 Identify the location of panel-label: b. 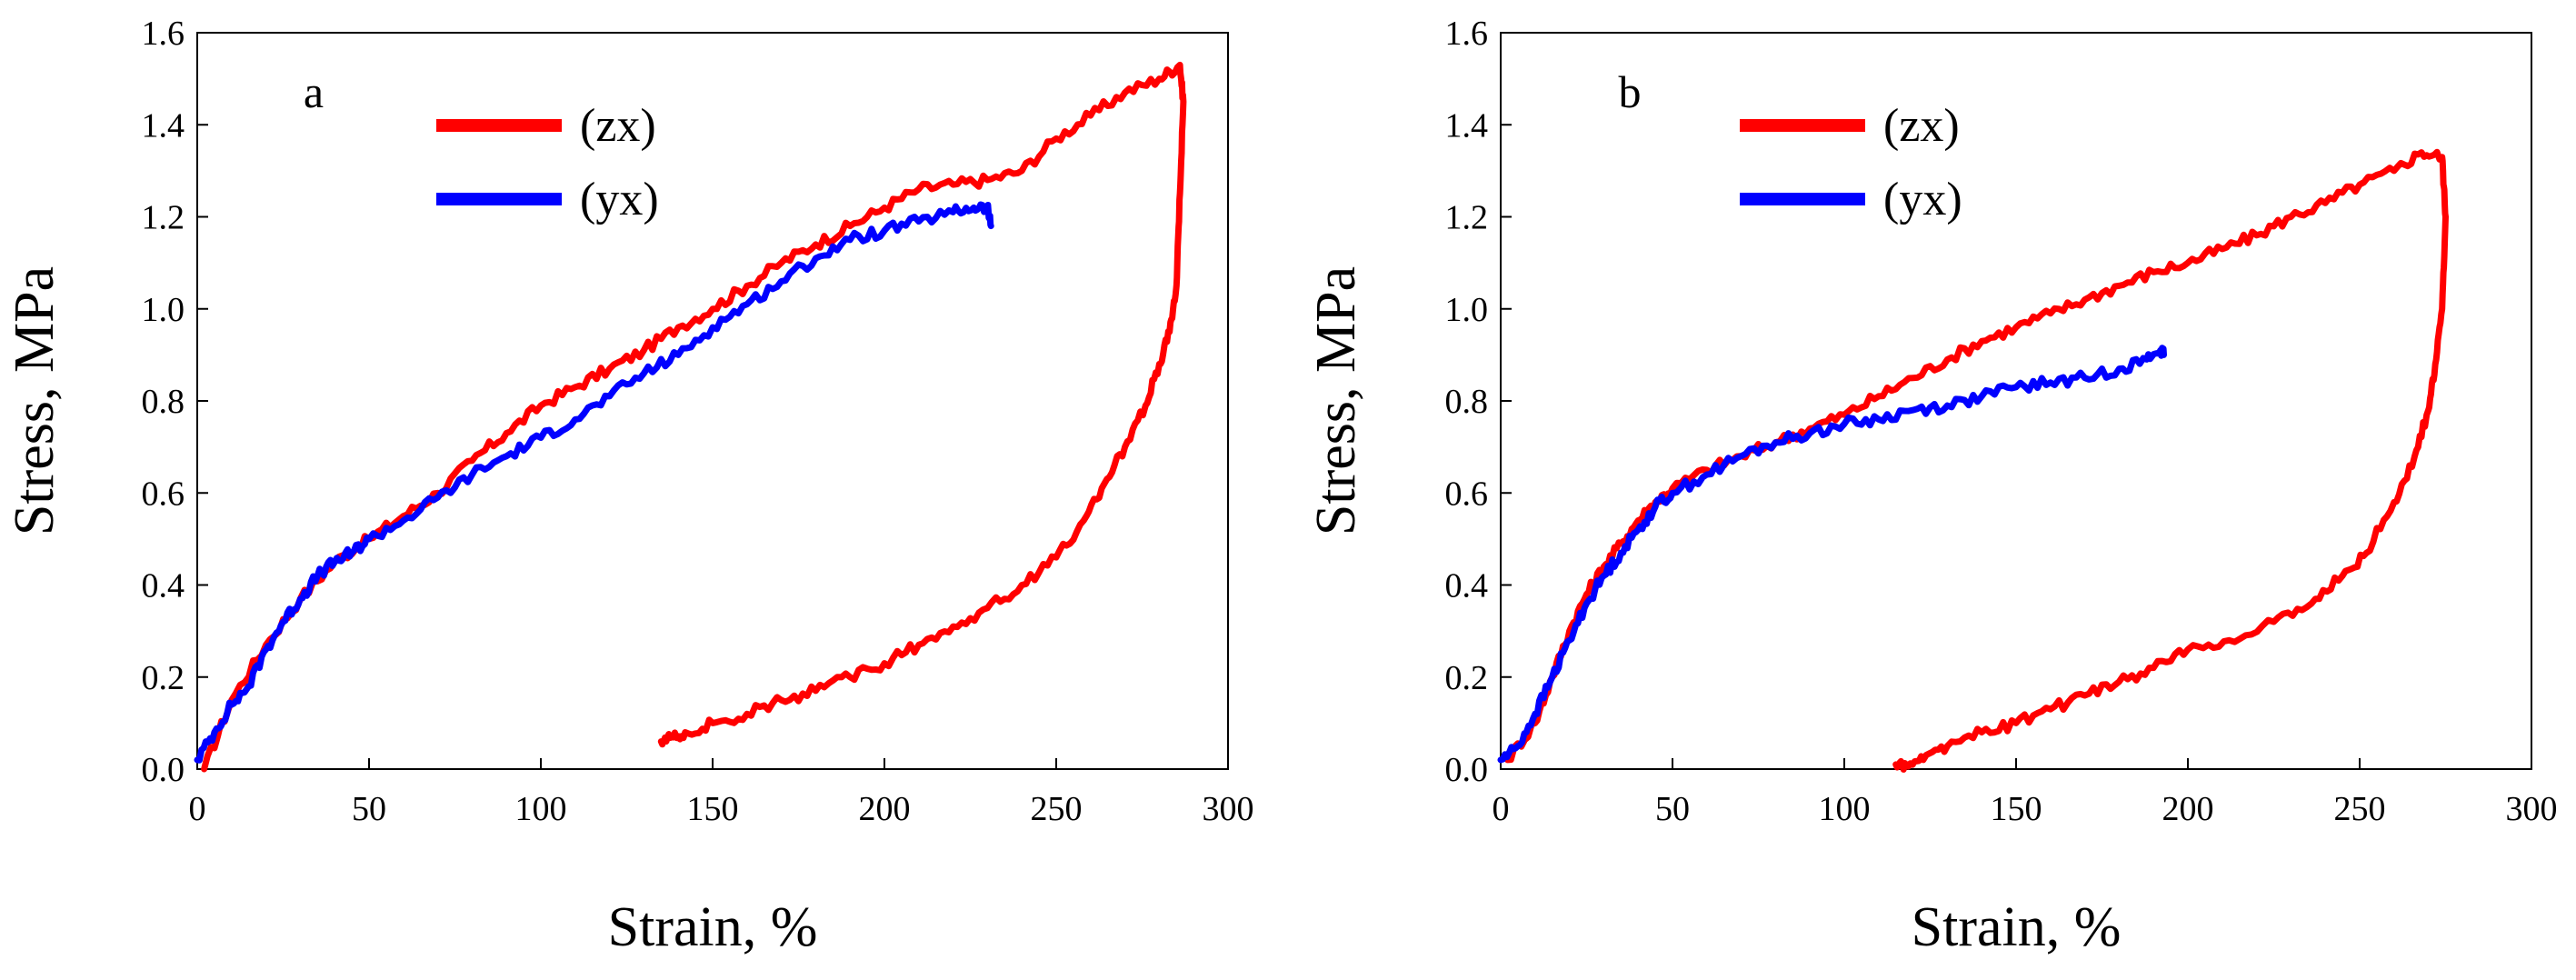
(1630, 91).